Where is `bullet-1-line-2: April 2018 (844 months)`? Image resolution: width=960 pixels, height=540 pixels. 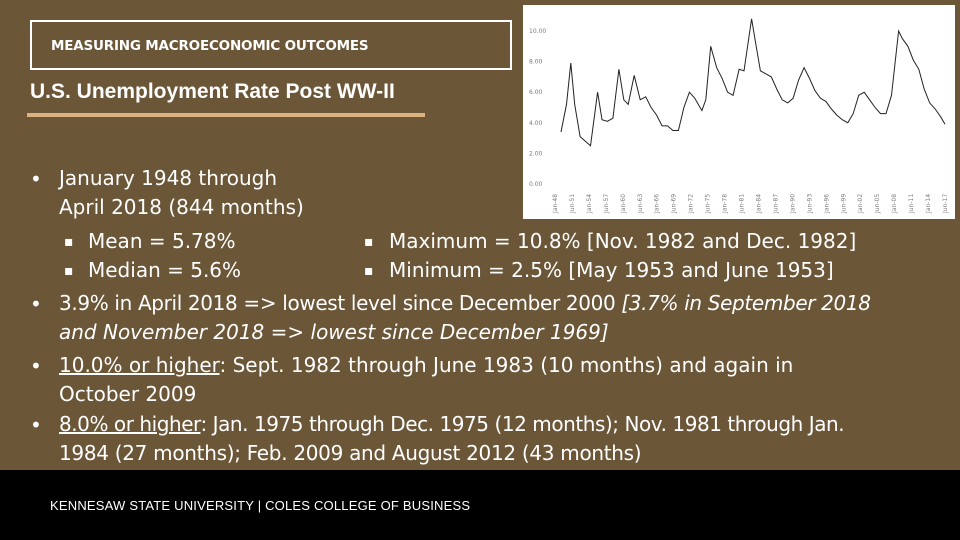 bullet-1-line-2: April 2018 (844 months) is located at coordinates (181, 207).